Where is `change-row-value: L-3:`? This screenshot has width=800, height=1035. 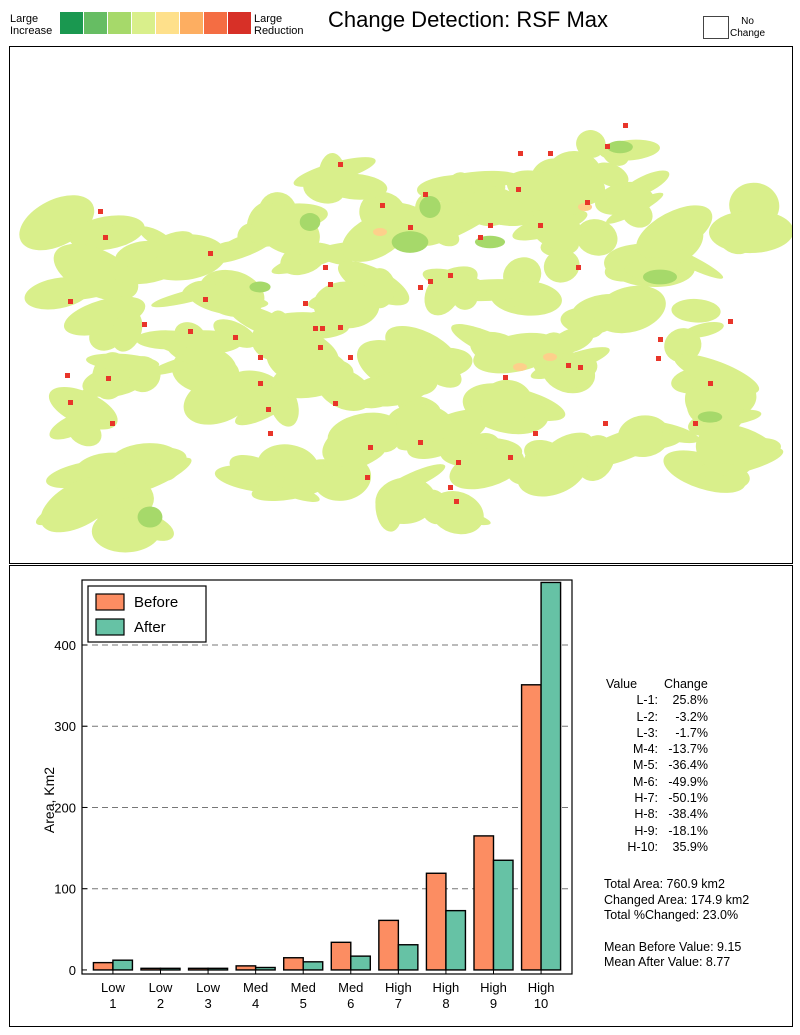 change-row-value: L-3: is located at coordinates (647, 732).